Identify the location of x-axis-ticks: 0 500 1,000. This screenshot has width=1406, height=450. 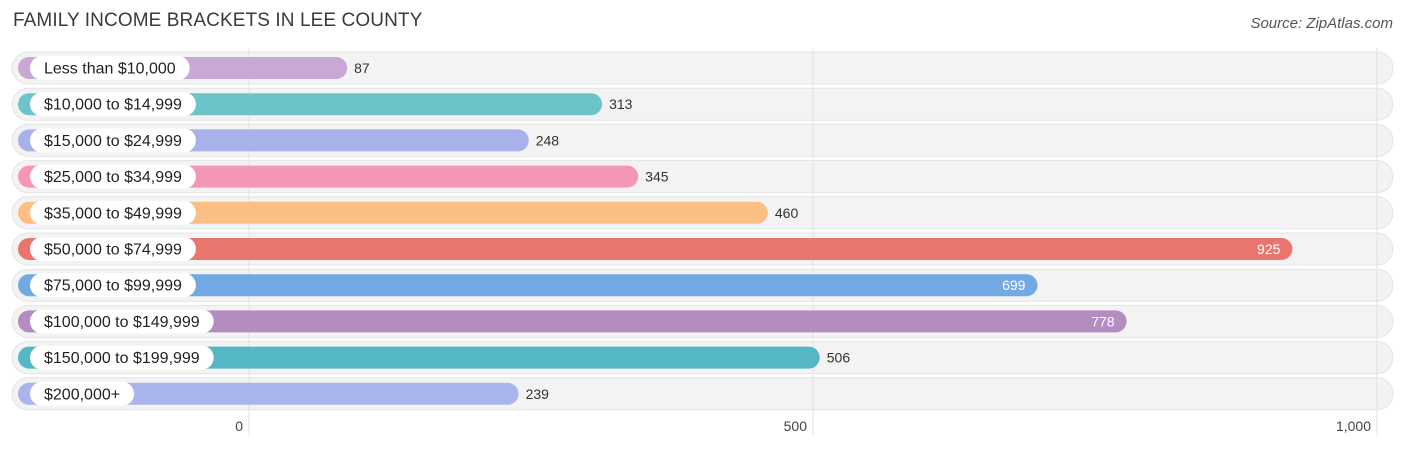
(803, 426).